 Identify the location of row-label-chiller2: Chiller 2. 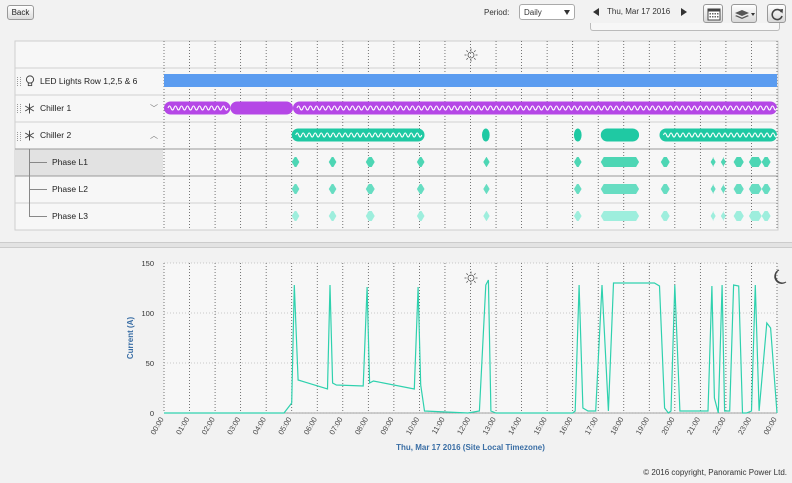
(56, 135).